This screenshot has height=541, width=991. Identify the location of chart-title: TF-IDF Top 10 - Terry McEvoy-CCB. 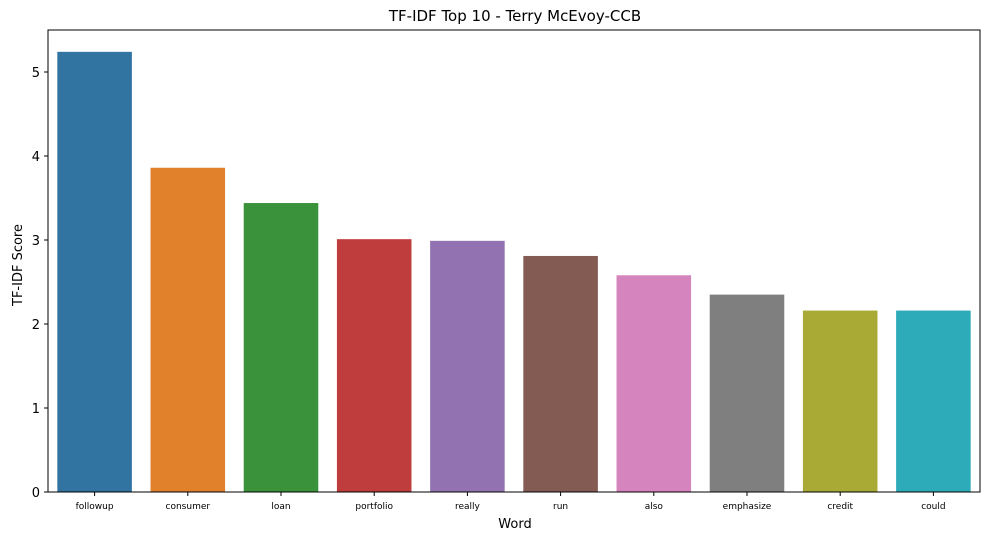
(514, 16).